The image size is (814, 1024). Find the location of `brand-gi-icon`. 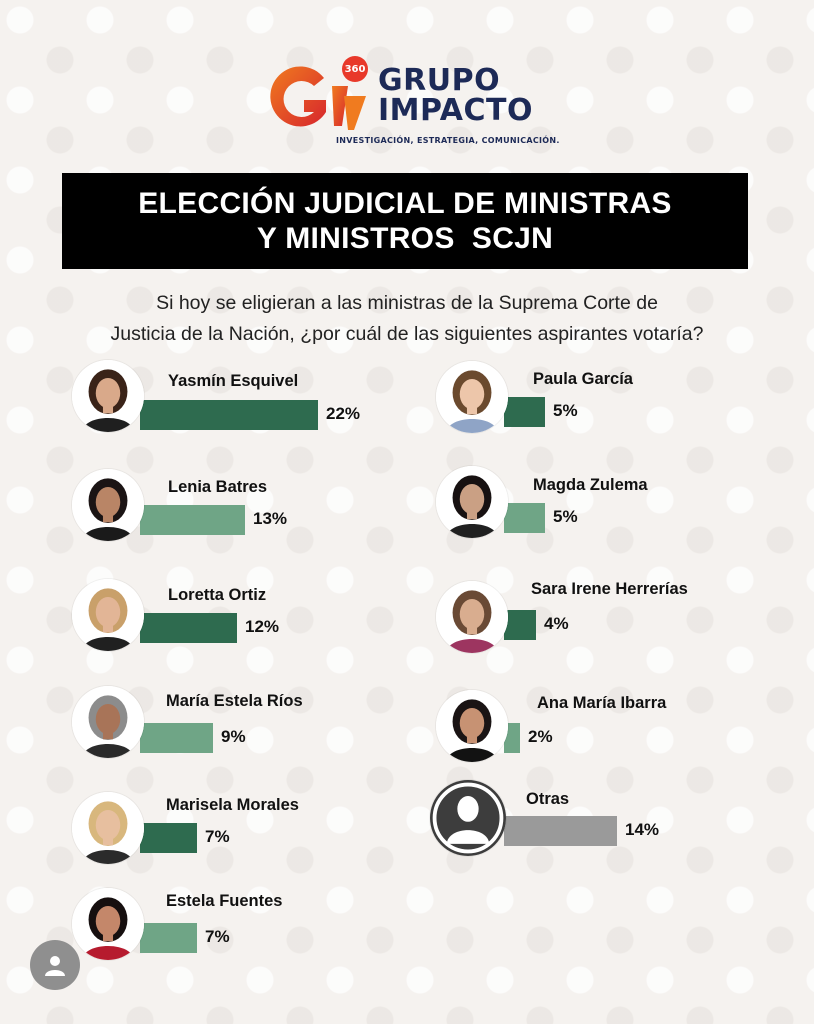

brand-gi-icon is located at coordinates (318, 98).